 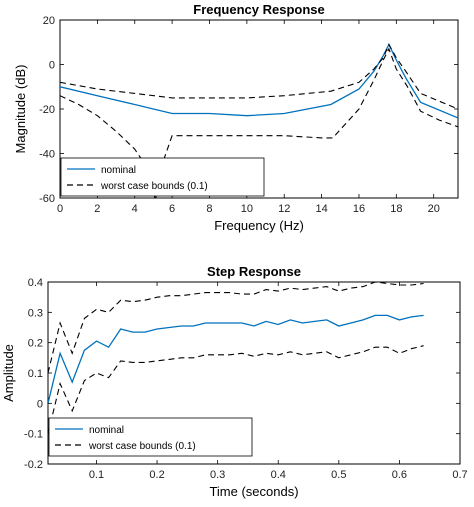 I want to click on x-tick-label: 0.2, so click(x=156, y=475).